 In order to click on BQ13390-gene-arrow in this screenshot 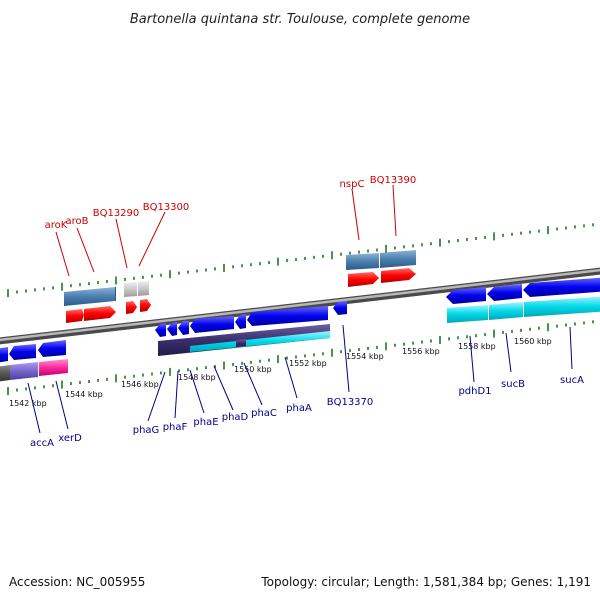, I will do `click(398, 275)`.